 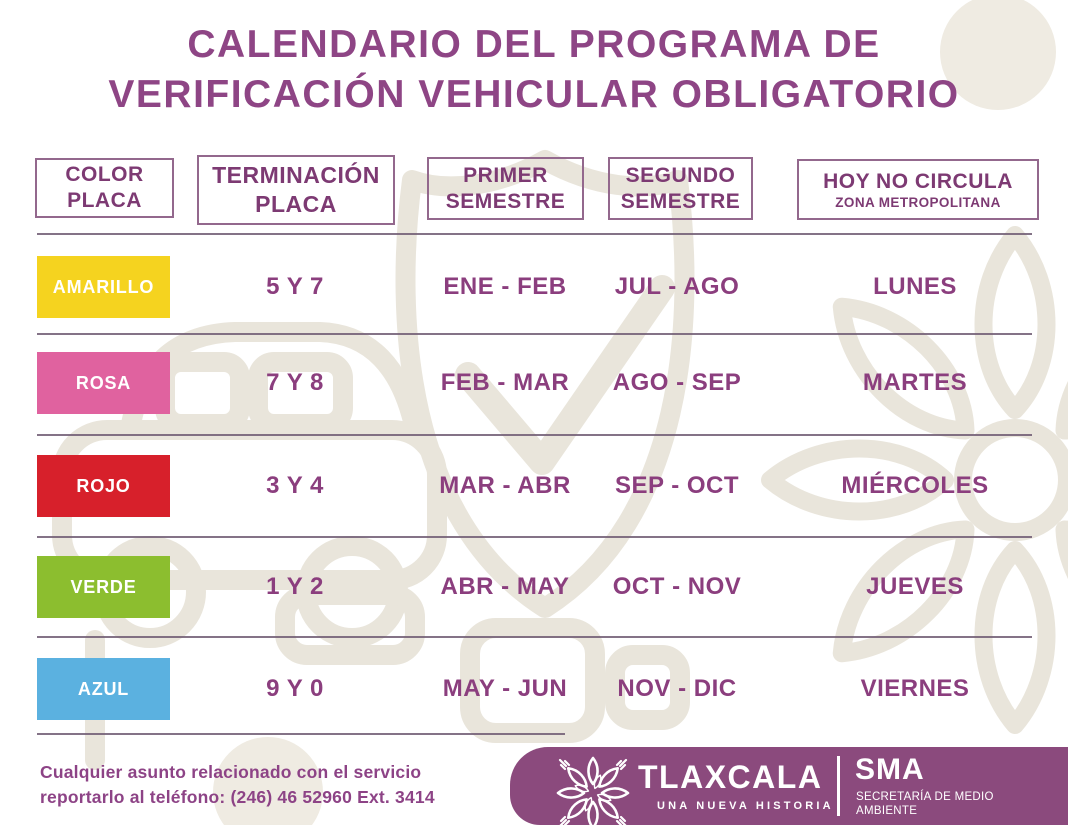 What do you see at coordinates (505, 688) in the screenshot?
I see `first-semester: MAY - JUN` at bounding box center [505, 688].